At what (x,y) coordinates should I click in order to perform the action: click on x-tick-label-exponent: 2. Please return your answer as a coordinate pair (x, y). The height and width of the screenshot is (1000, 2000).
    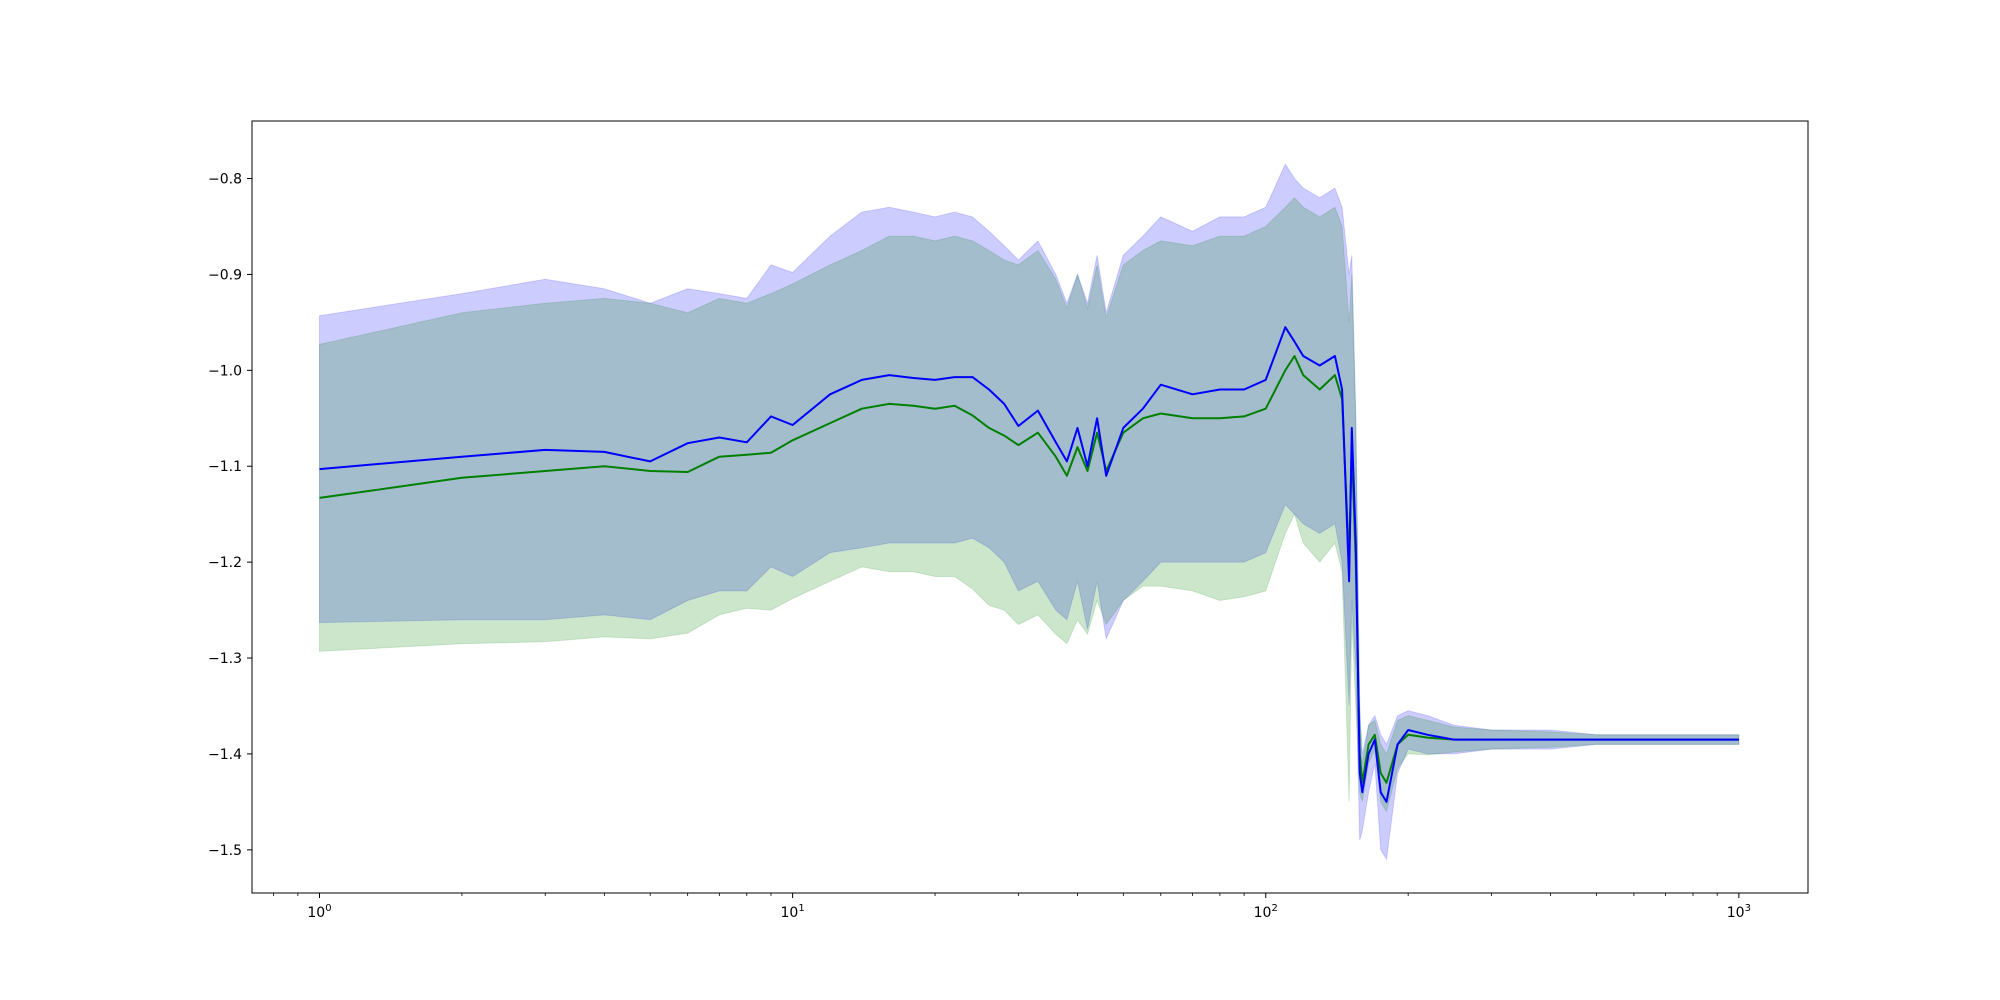
    Looking at the image, I should click on (1274, 908).